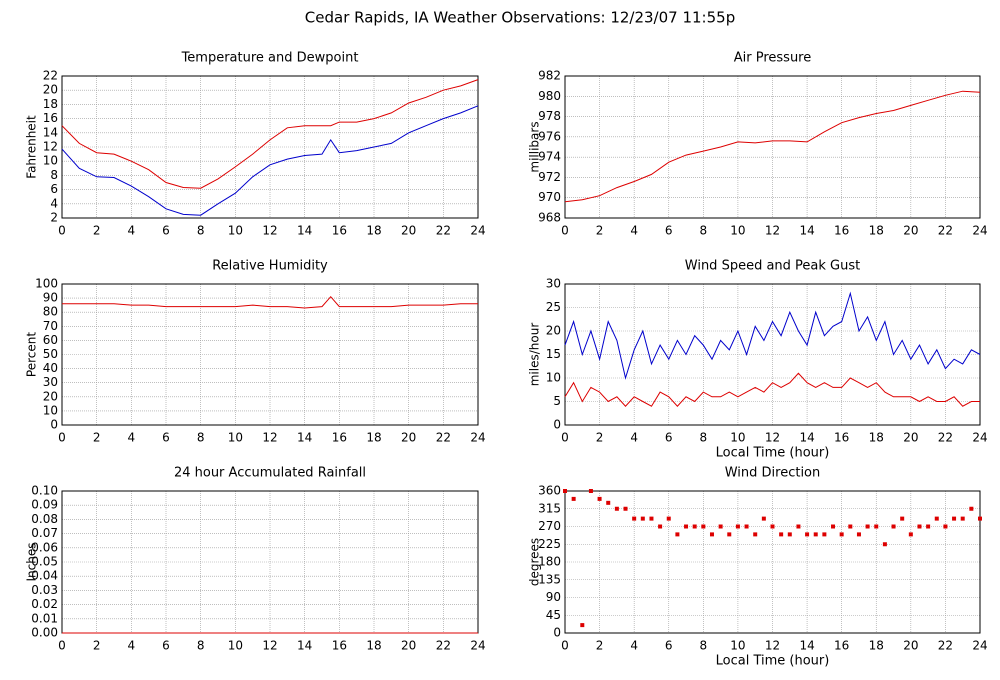 The height and width of the screenshot is (680, 1000). What do you see at coordinates (549, 177) in the screenshot?
I see `y-tick-label: 972` at bounding box center [549, 177].